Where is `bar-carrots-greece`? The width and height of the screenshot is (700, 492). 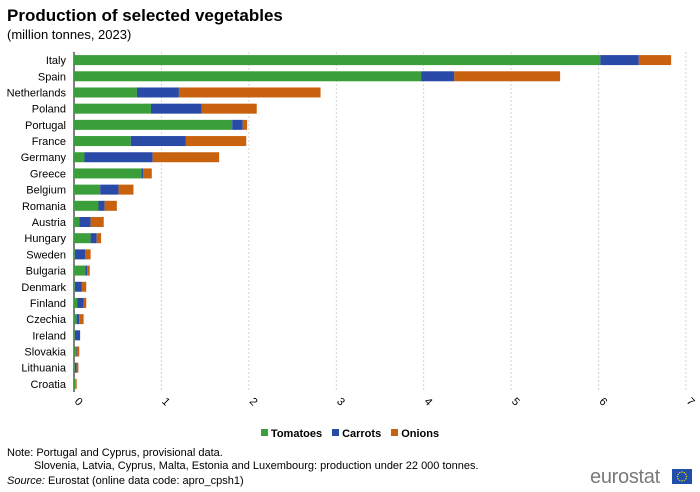 bar-carrots-greece is located at coordinates (142, 173).